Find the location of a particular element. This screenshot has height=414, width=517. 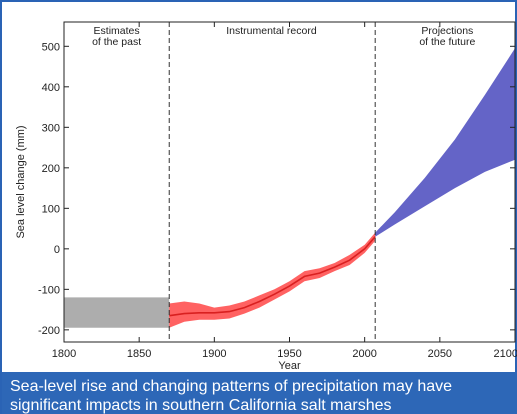

y-axis-title: Sea level change (mm) is located at coordinates (21, 181).